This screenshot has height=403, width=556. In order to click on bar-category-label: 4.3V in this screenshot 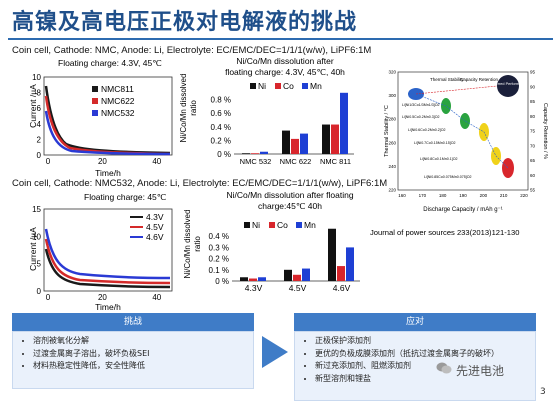, I will do `click(254, 288)`.